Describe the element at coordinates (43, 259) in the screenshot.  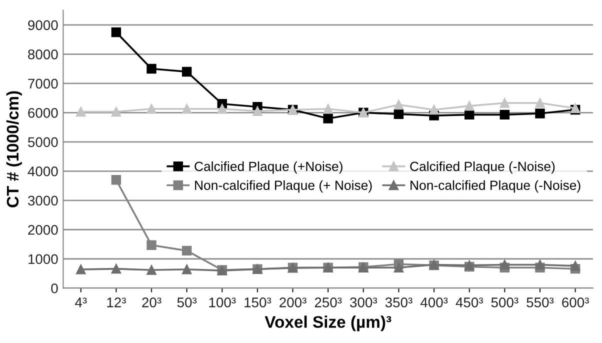
I see `y-tick-label: 1000` at that location.